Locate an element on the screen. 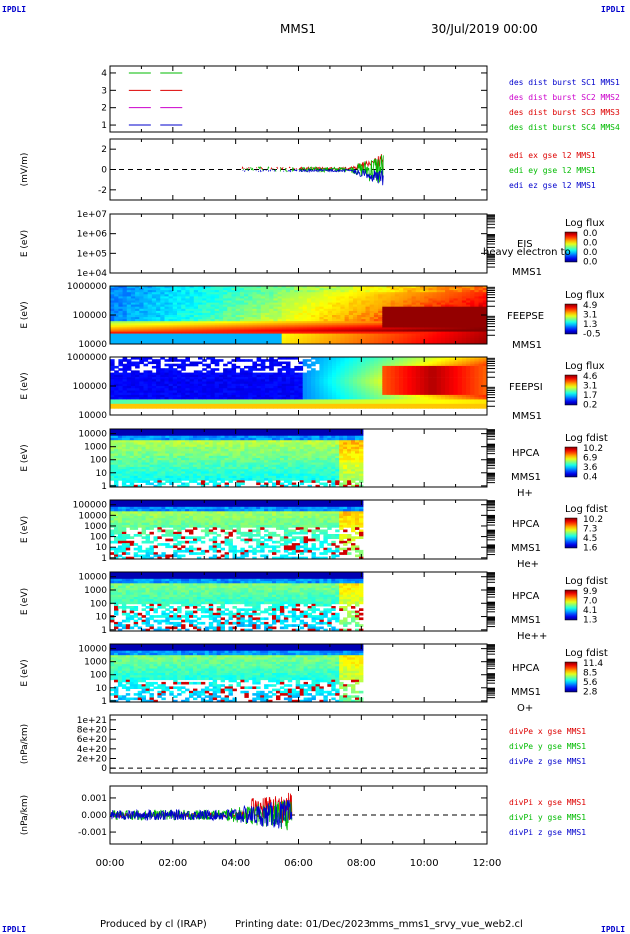 The width and height of the screenshot is (630, 934). burst-intervals-legend-item: des dist burst SC3 MMS3 is located at coordinates (564, 112).